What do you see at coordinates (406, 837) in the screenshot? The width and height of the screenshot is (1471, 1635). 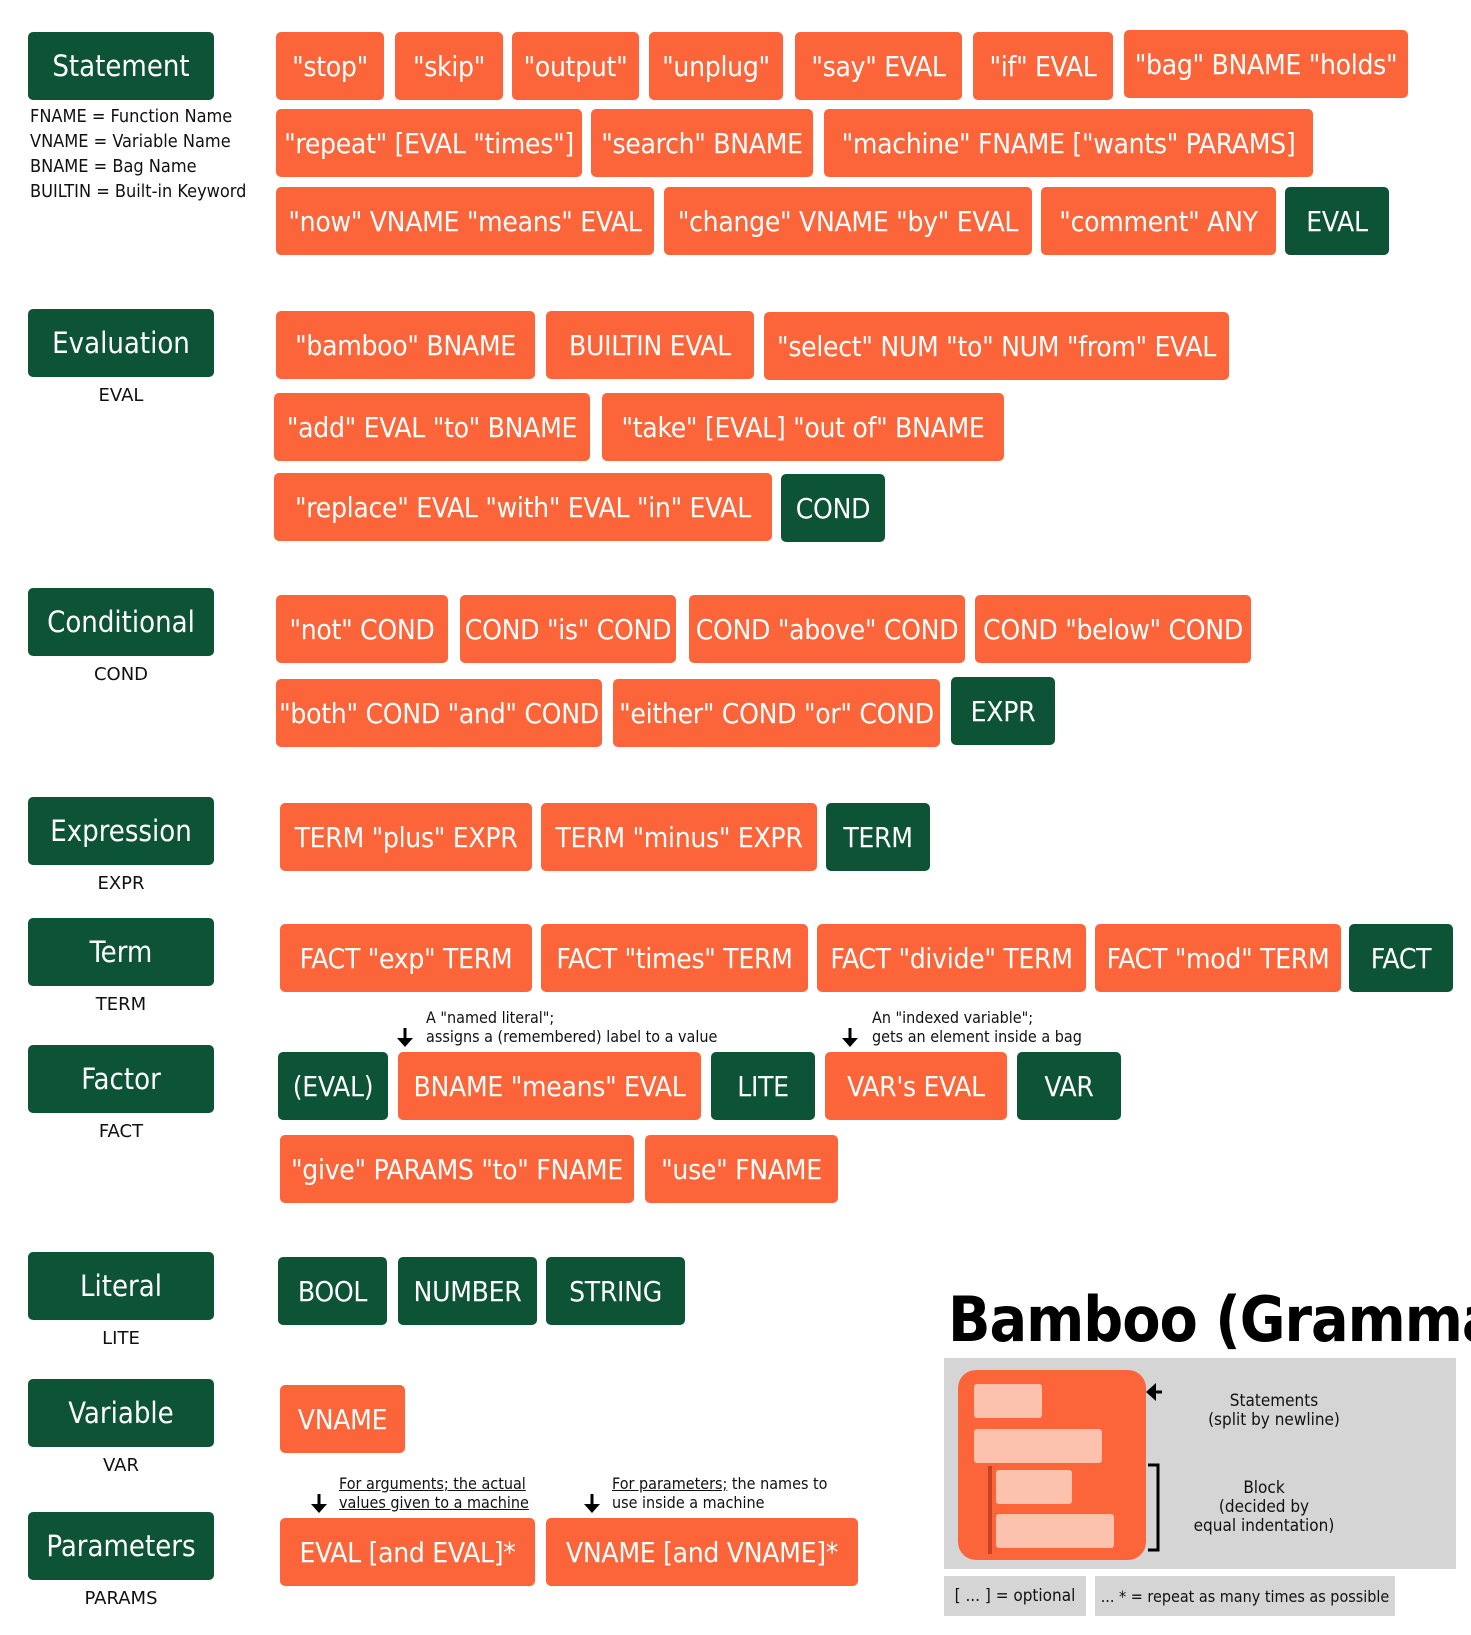 I see `rule-plus: TERM "plus" EXPR` at bounding box center [406, 837].